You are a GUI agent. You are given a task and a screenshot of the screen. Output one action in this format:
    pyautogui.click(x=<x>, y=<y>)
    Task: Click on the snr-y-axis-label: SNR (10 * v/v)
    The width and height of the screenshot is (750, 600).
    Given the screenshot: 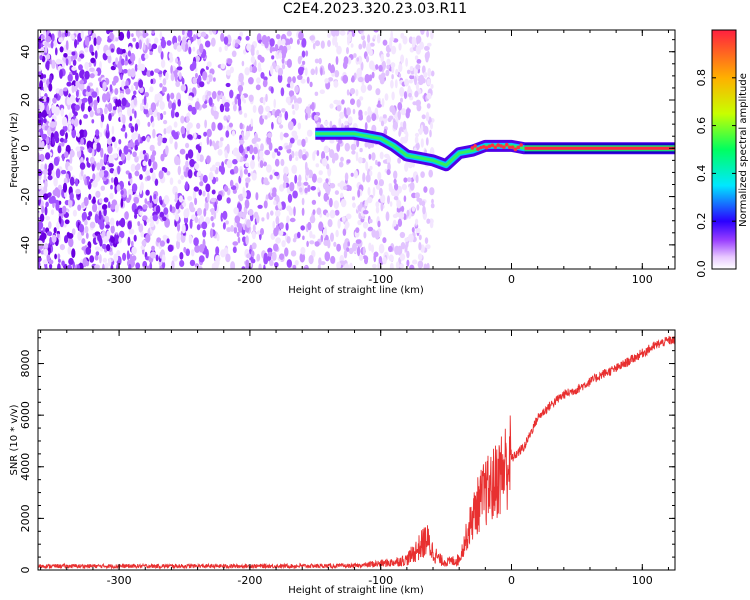 What is the action you would take?
    pyautogui.click(x=14, y=439)
    